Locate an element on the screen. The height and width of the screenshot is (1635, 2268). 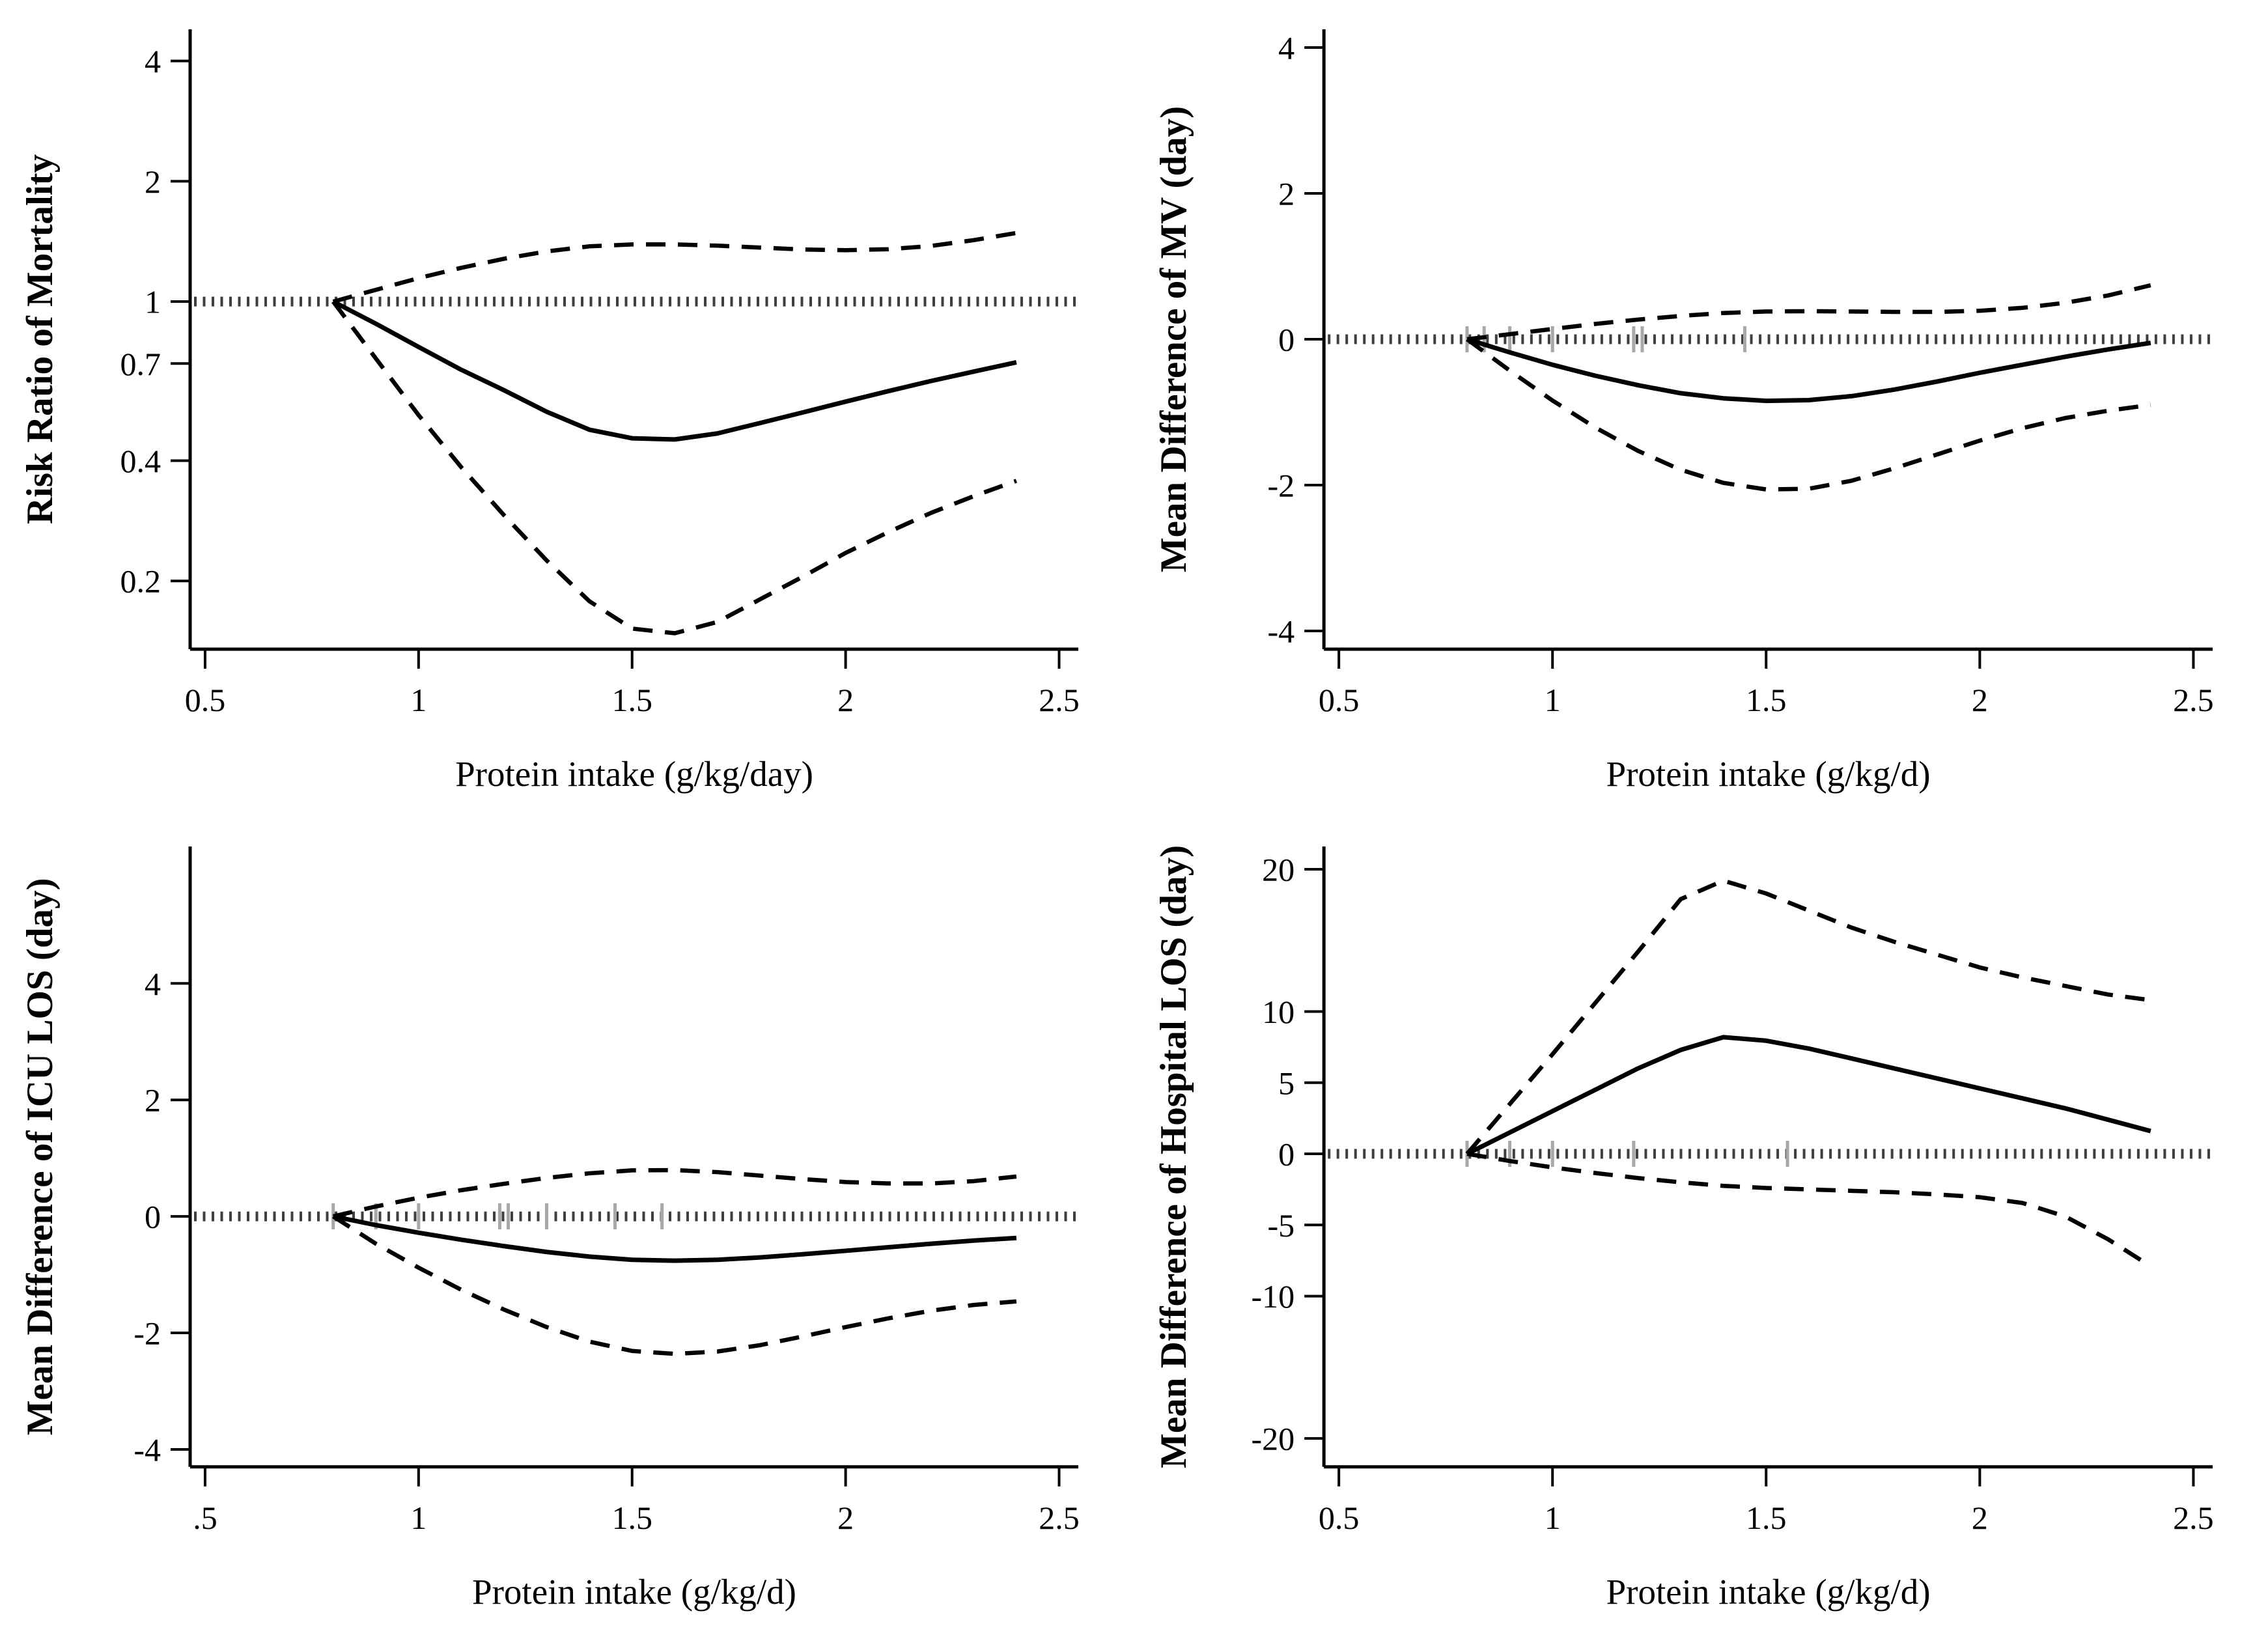
rug-ticks is located at coordinates (1606, 339).